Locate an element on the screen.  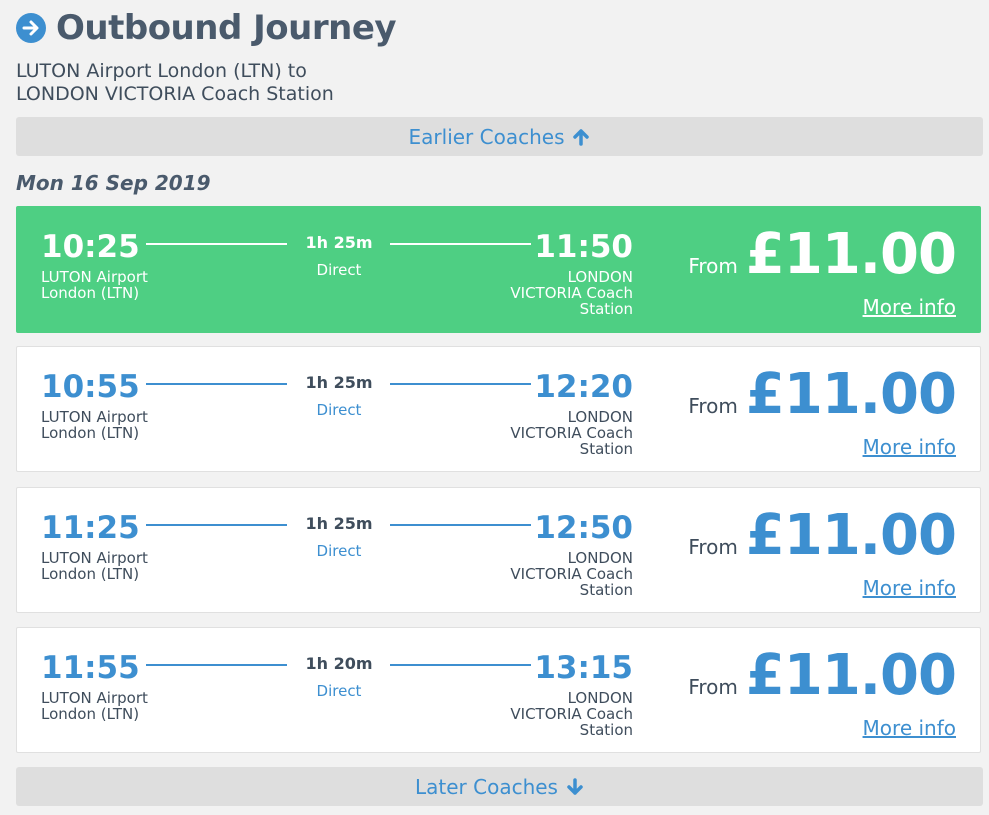
later-coaches-button: Later Coaches is located at coordinates (499, 786).